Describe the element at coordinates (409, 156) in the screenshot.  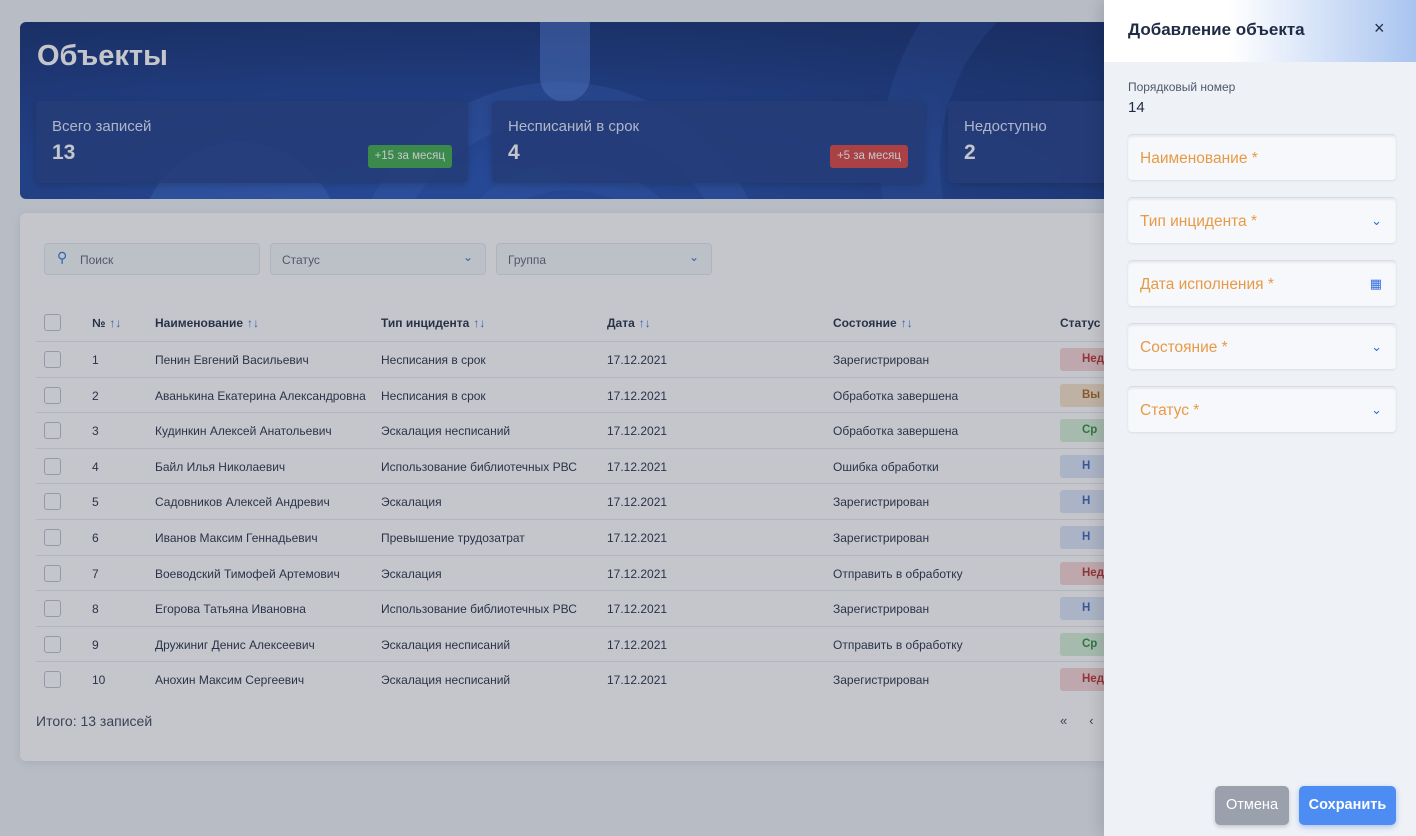
I see `stat-badge: +15 за месяц` at that location.